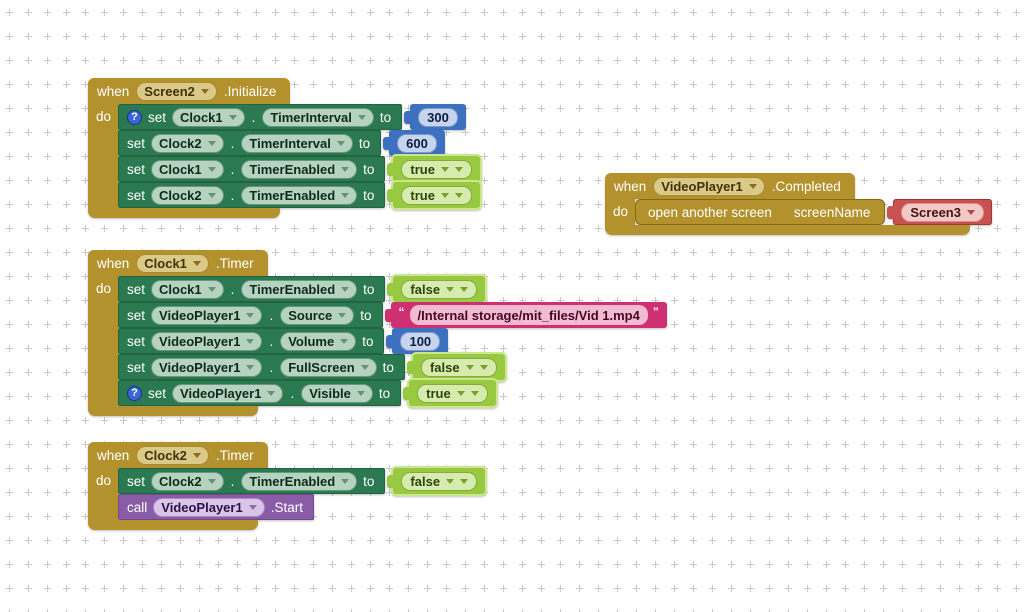 The image size is (1024, 612). I want to click on set-block: set VideoPlayer1. FullScreen to, so click(261, 367).